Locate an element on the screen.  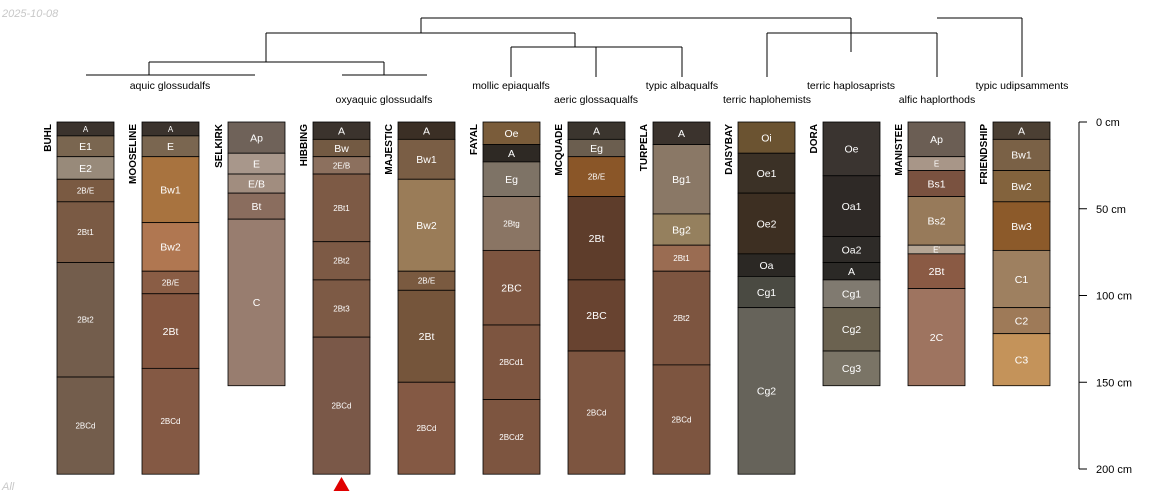
horizon-Oa2 is located at coordinates (851, 249).